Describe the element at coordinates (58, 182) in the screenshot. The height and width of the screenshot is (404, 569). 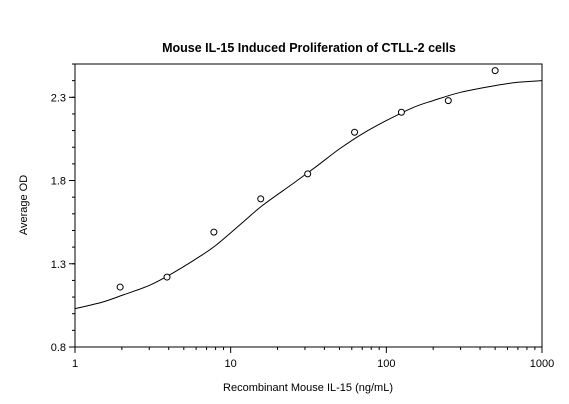
I see `y-tick-label: 1.8` at that location.